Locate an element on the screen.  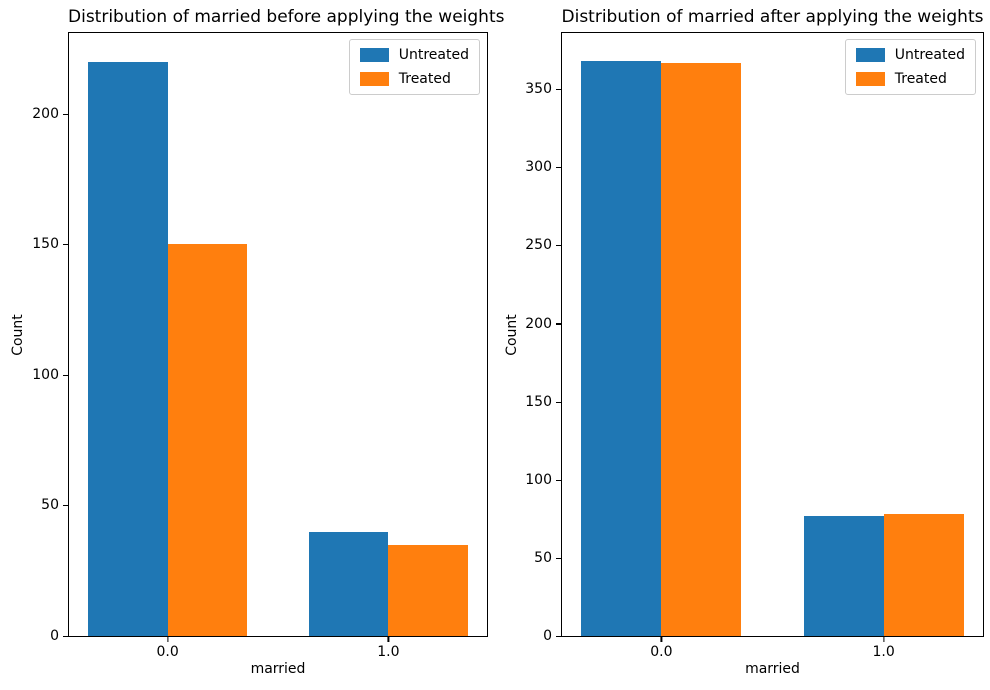
y-tick-label: 350 is located at coordinates (538, 89).